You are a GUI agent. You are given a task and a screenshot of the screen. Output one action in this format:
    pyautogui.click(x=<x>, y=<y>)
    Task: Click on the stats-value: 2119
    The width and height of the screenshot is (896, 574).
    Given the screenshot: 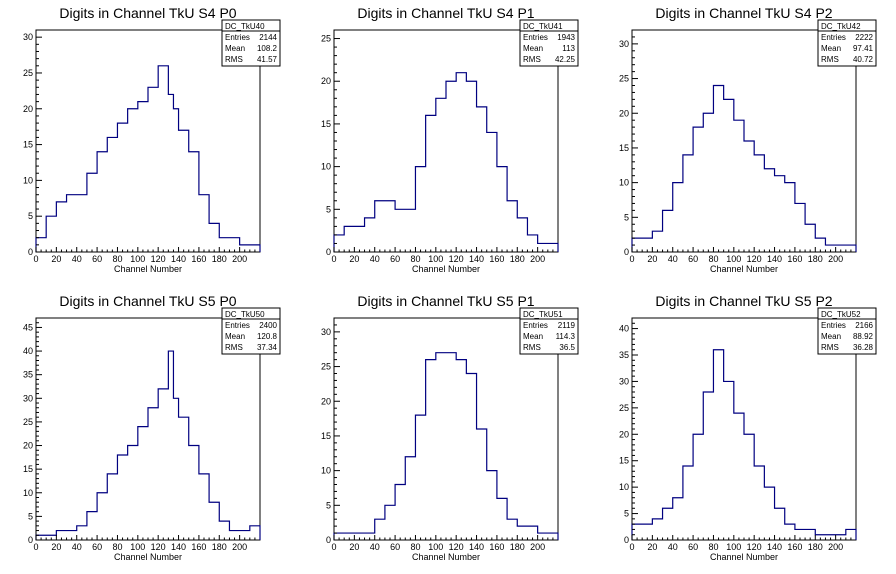 What is the action you would take?
    pyautogui.click(x=567, y=325)
    